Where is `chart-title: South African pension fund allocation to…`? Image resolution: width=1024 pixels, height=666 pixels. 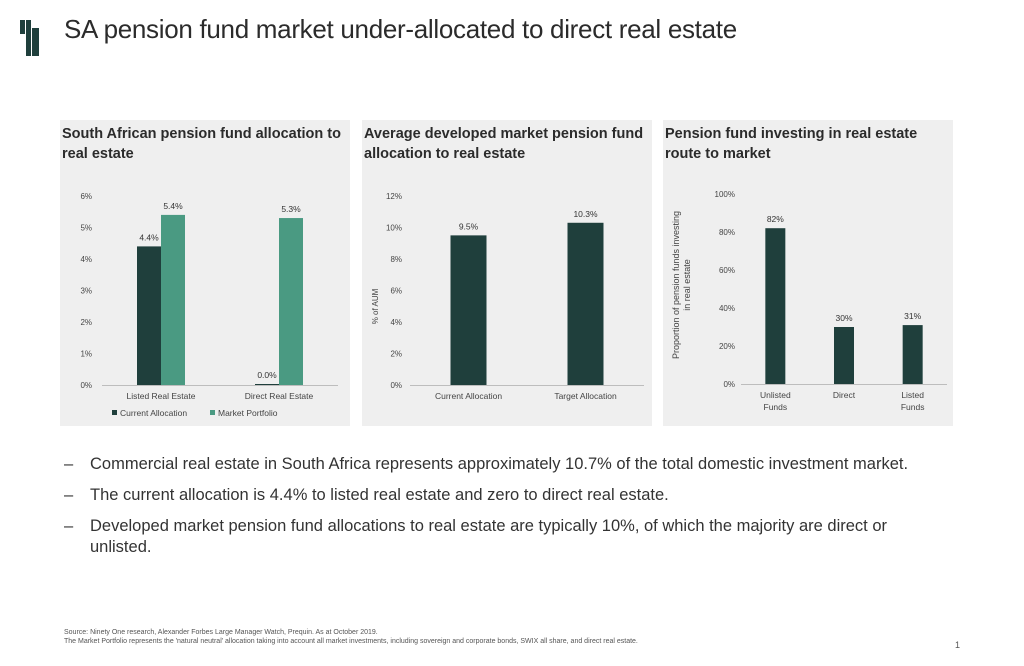 chart-title: South African pension fund allocation to… is located at coordinates (201, 144).